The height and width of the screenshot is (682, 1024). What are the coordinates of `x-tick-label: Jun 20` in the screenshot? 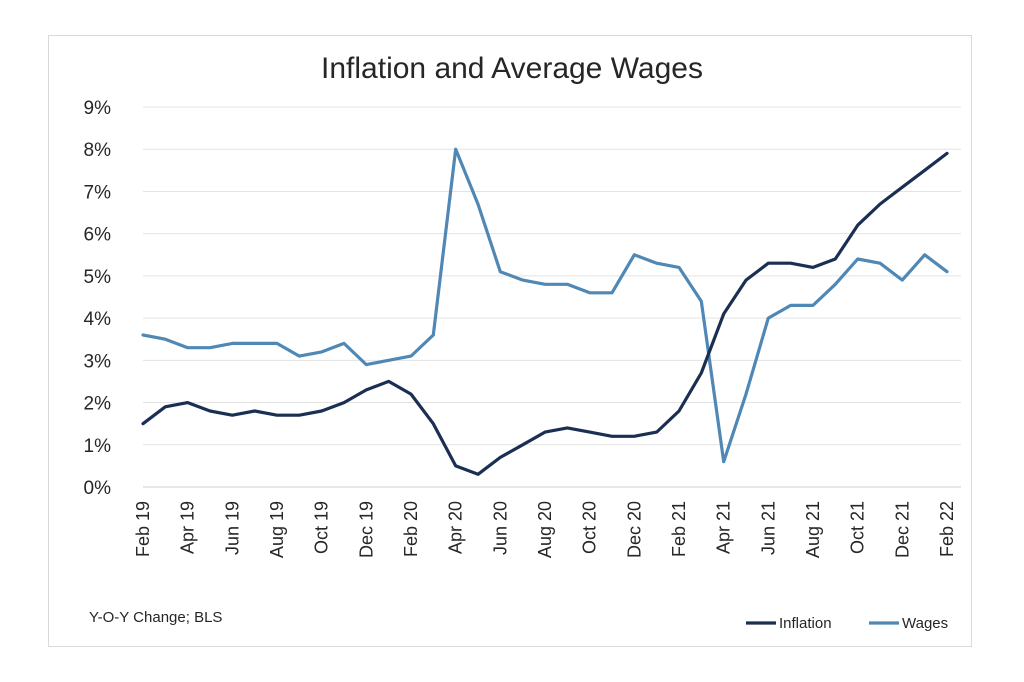 It's located at (500, 528).